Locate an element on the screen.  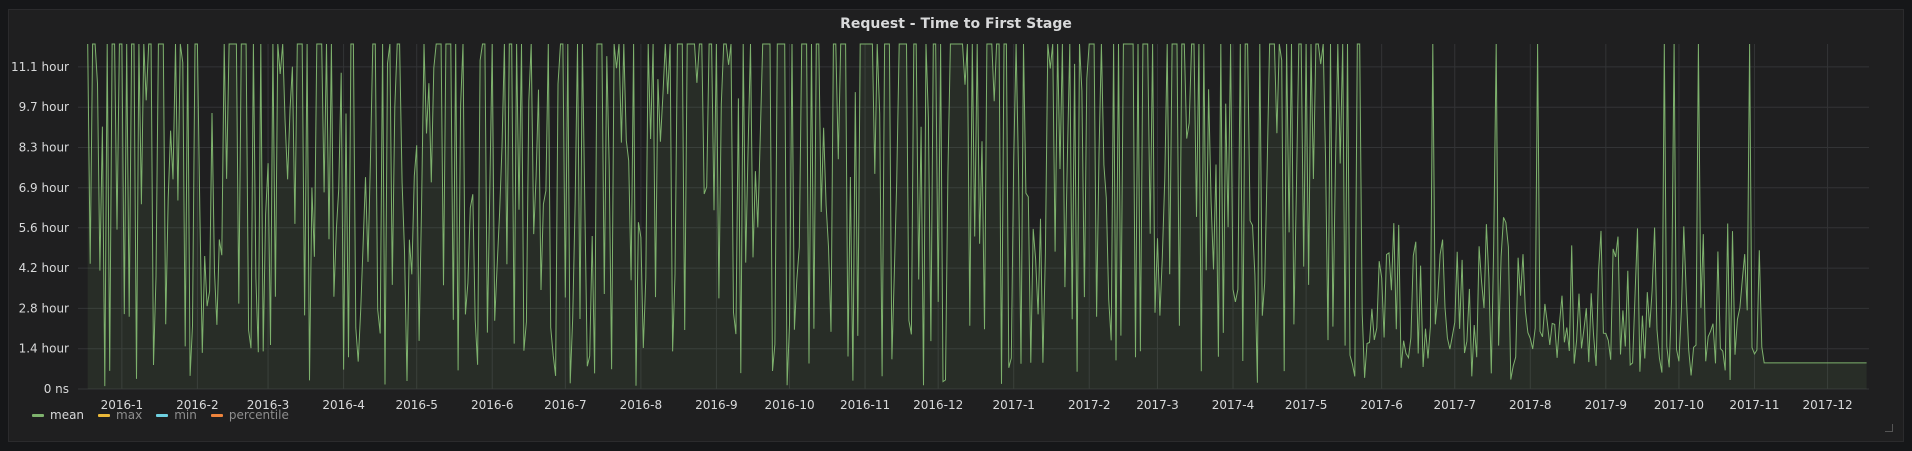
legend-label-mean: mean is located at coordinates (67, 415).